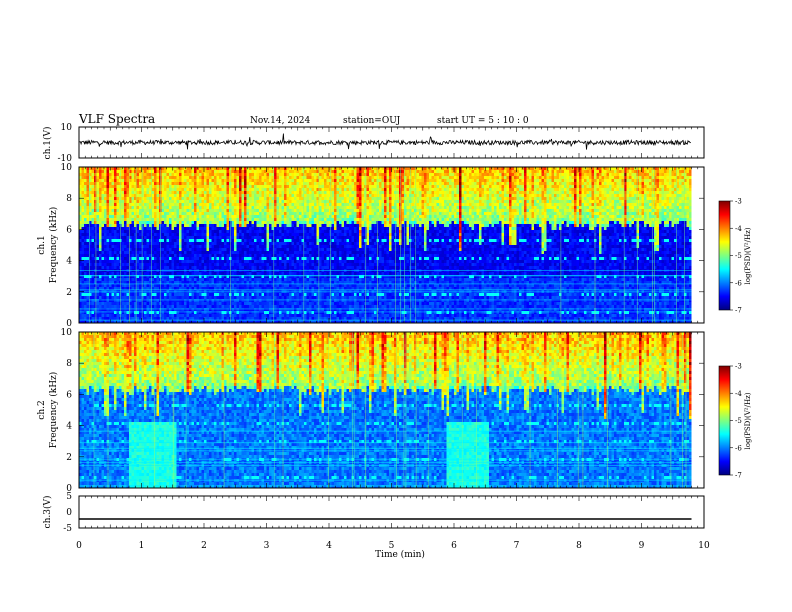  I want to click on header-start-time: start UT = 5 : 10 : 0, so click(483, 121).